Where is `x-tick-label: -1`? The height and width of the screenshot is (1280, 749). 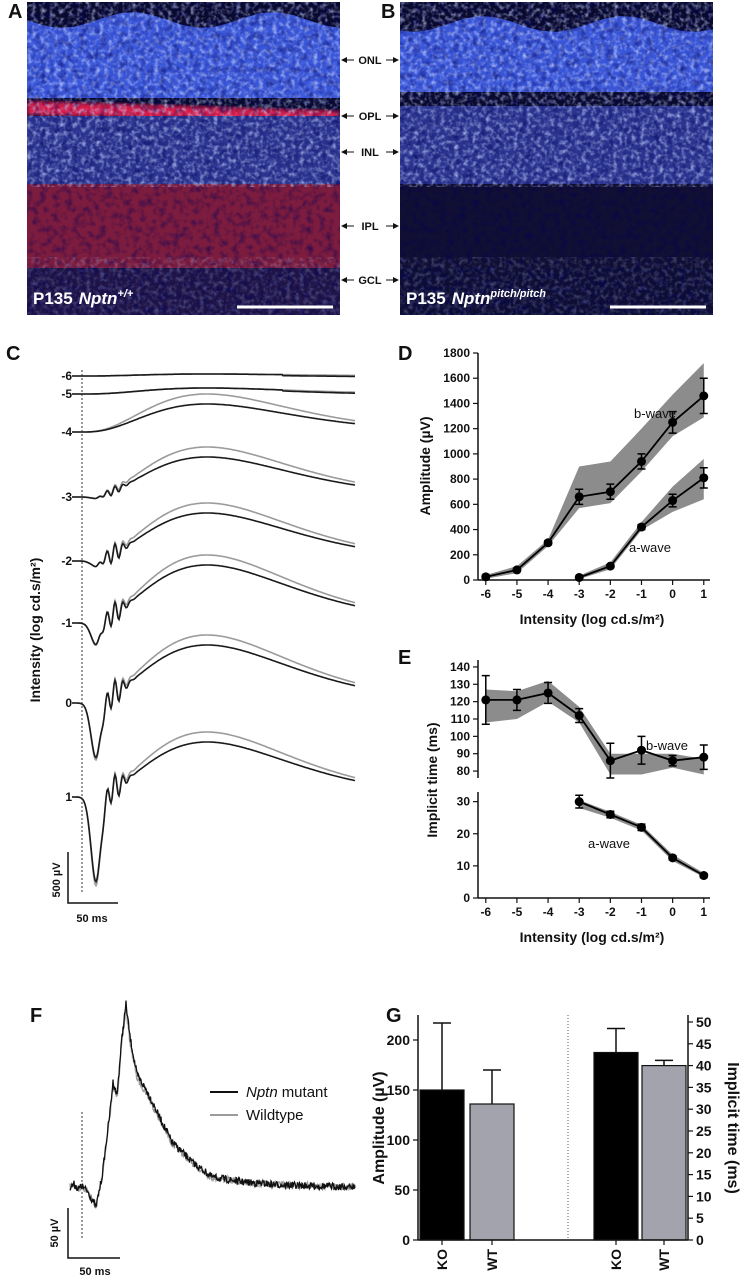
x-tick-label: -1 is located at coordinates (641, 594).